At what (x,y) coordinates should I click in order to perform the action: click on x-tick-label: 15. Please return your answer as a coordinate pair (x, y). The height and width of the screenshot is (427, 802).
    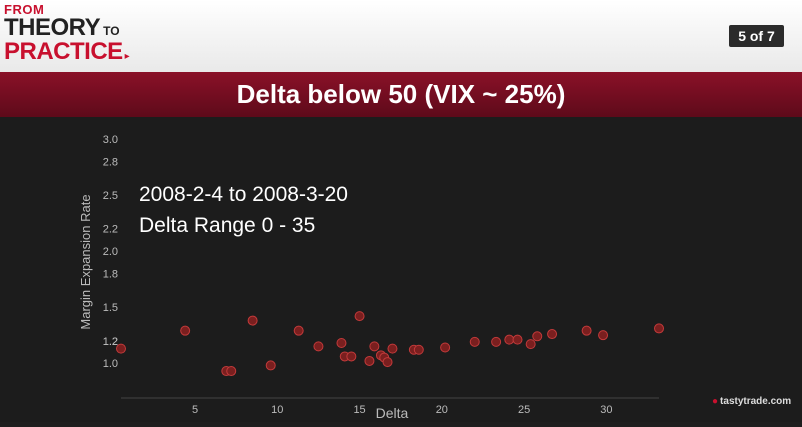
    Looking at the image, I should click on (359, 410).